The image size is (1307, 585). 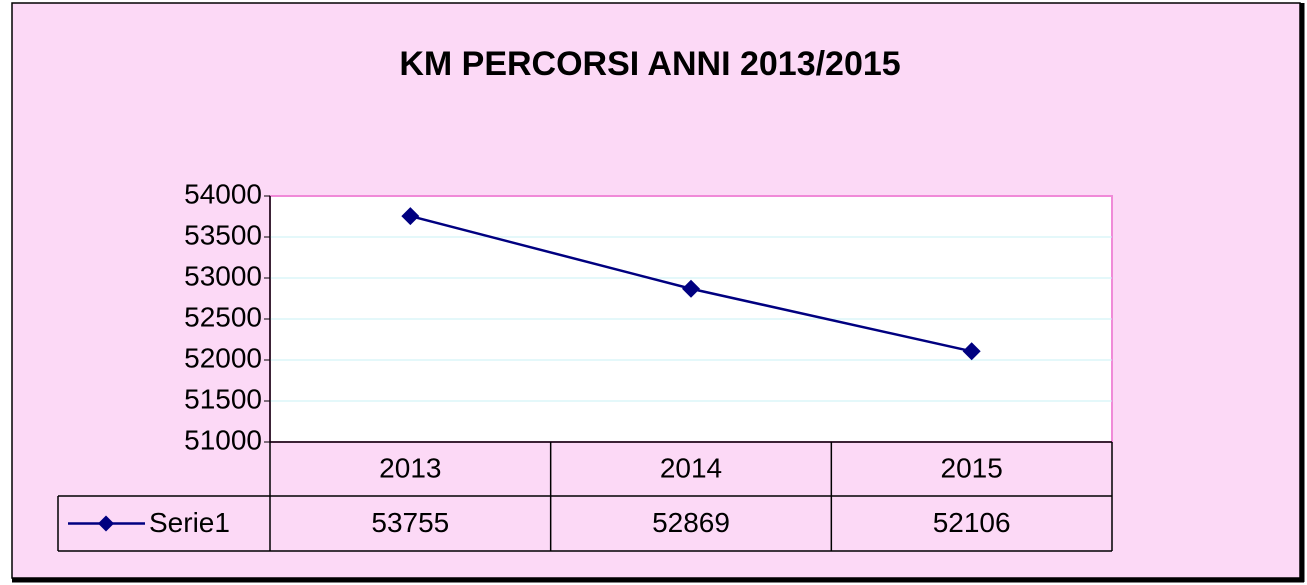 I want to click on x-tick-label: 2014, so click(x=691, y=467).